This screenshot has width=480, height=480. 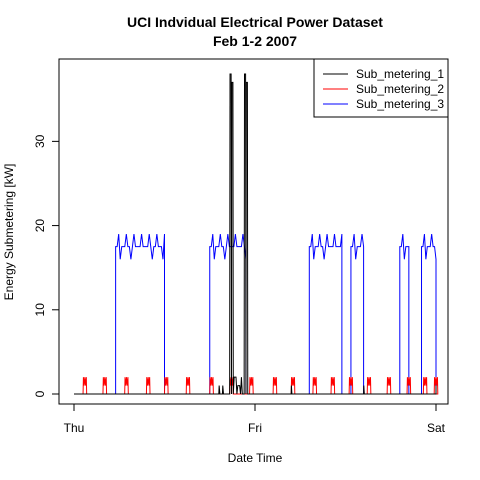 I want to click on y-tick-label-20: 20, so click(x=40, y=226).